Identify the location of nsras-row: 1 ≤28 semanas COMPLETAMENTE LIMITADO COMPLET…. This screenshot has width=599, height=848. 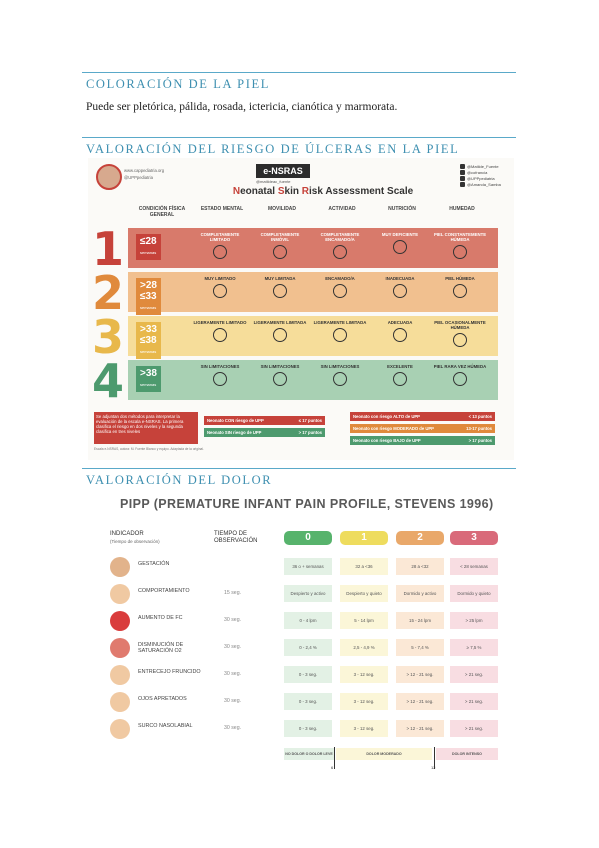
(293, 249).